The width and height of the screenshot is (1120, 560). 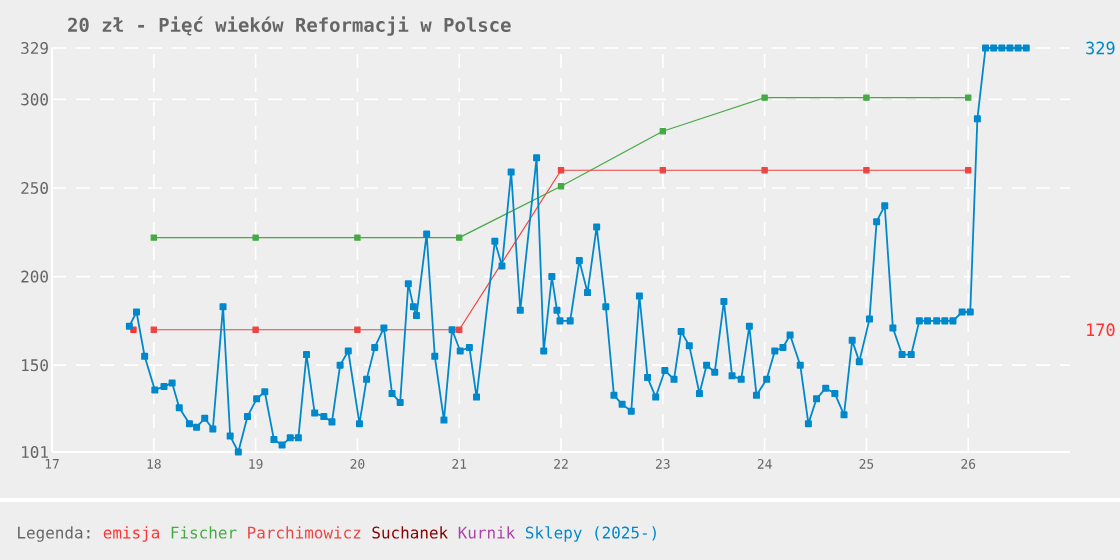 What do you see at coordinates (289, 26) in the screenshot?
I see `chart-title: 20 zł - Pięć wieków Reformacji w Polsce` at bounding box center [289, 26].